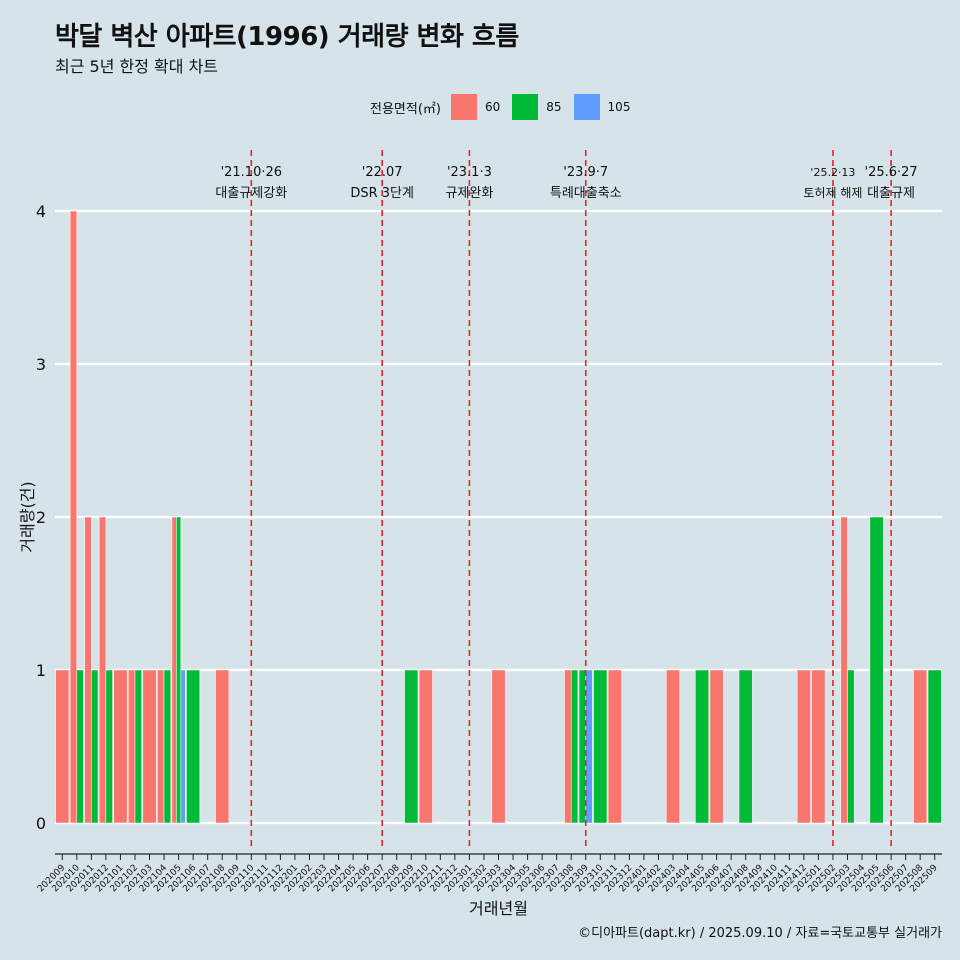  I want to click on annotation-date-202506: '25.6·27, so click(891, 172).